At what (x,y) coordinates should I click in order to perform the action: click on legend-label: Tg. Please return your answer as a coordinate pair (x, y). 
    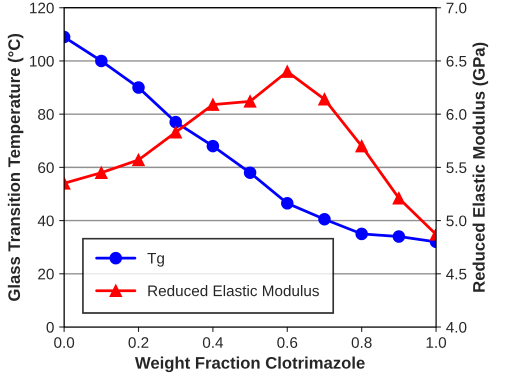
    Looking at the image, I should click on (155, 259).